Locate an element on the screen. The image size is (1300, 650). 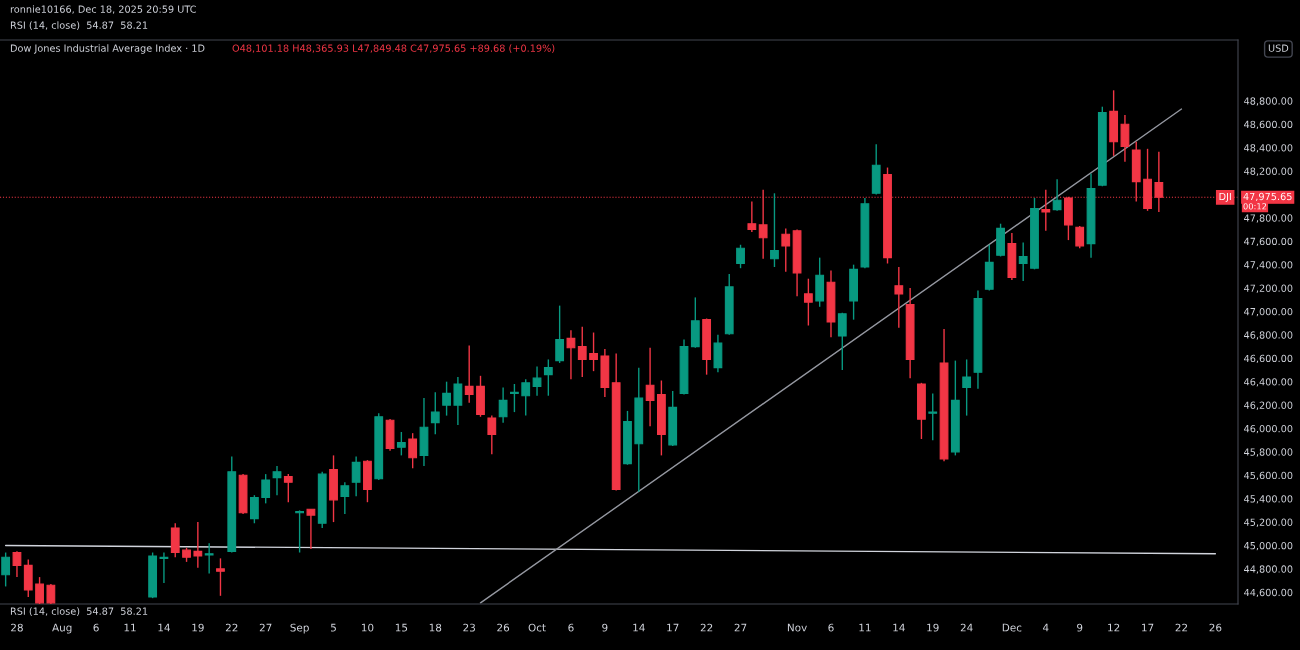
x-tick-label: Oct is located at coordinates (537, 627).